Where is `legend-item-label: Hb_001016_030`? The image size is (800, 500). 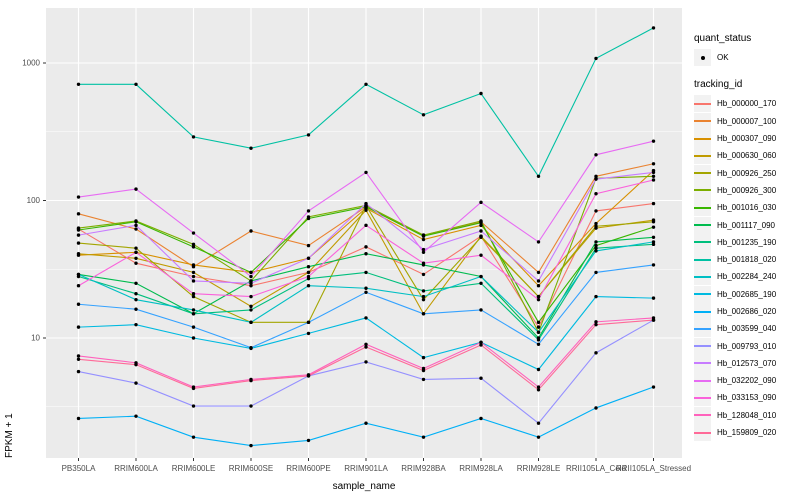 legend-item-label: Hb_001016_030 is located at coordinates (747, 208).